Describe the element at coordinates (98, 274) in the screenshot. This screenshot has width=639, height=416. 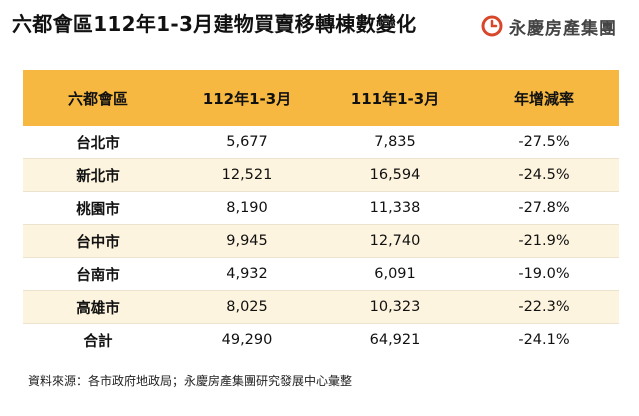
I see `region-cell: 台南市` at that location.